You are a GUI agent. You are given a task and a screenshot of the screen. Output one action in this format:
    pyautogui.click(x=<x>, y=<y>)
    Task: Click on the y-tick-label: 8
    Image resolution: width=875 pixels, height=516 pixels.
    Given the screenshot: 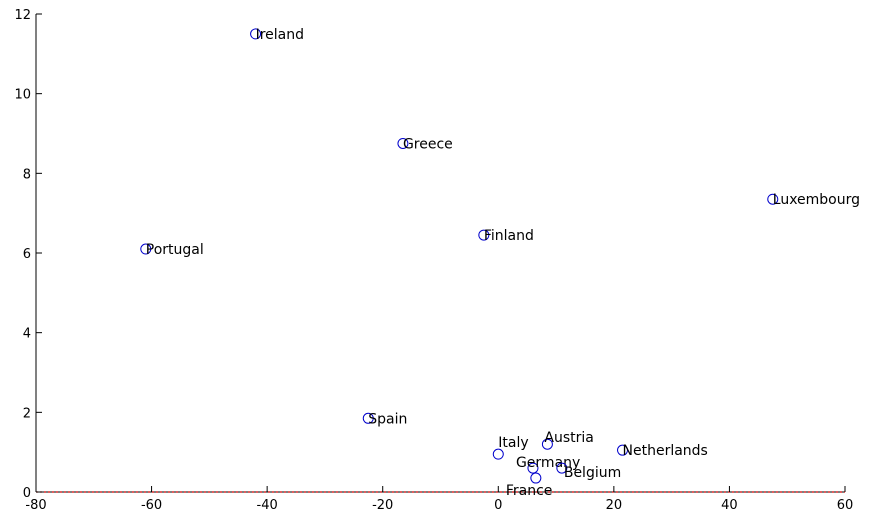 What is the action you would take?
    pyautogui.click(x=27, y=174)
    